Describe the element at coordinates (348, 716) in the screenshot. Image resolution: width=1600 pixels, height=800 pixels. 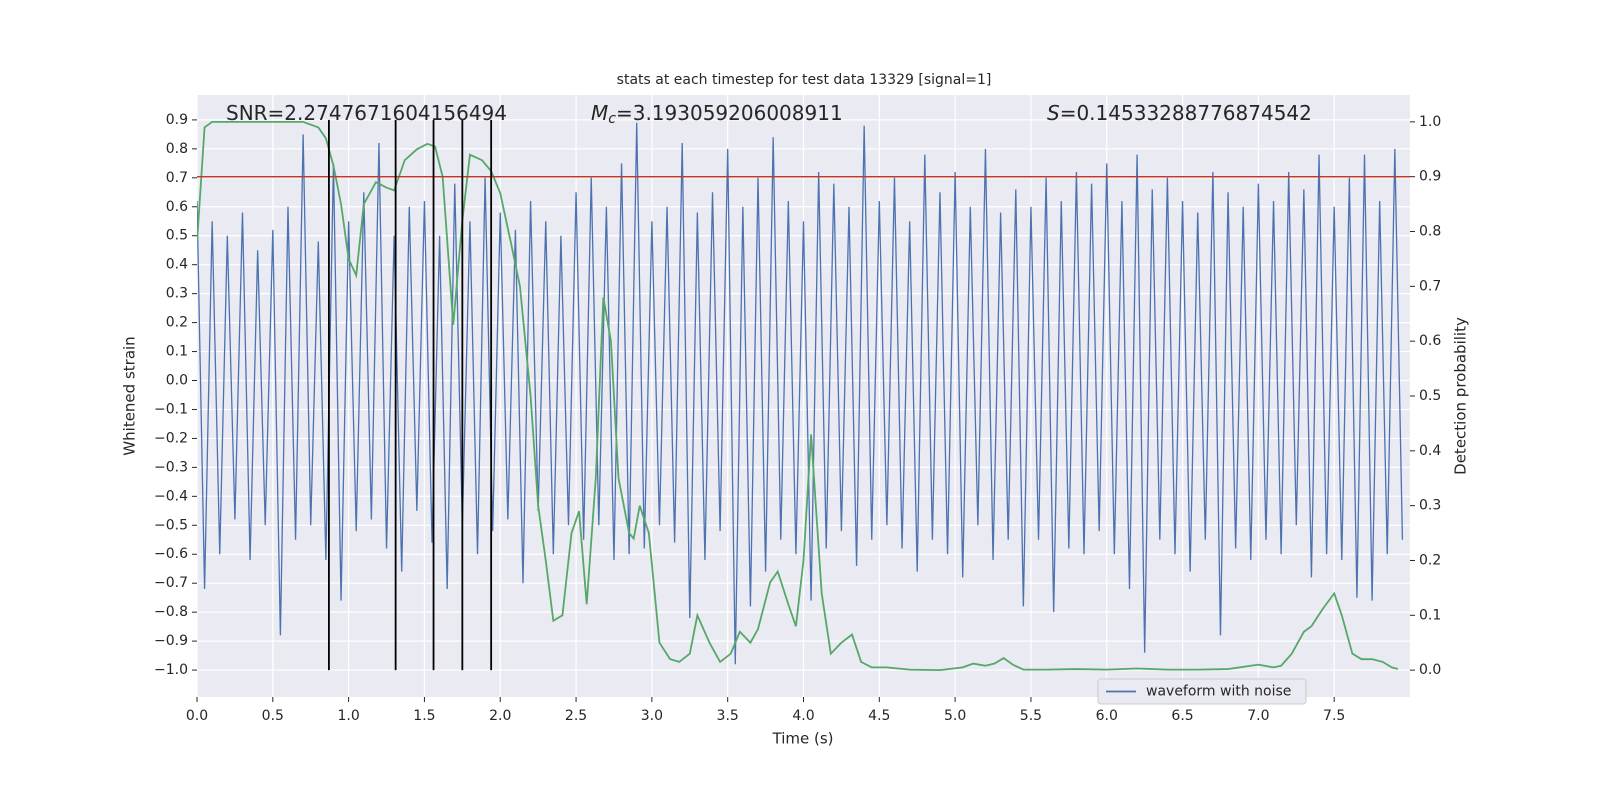
I see `x-tick-label: 1.0` at that location.